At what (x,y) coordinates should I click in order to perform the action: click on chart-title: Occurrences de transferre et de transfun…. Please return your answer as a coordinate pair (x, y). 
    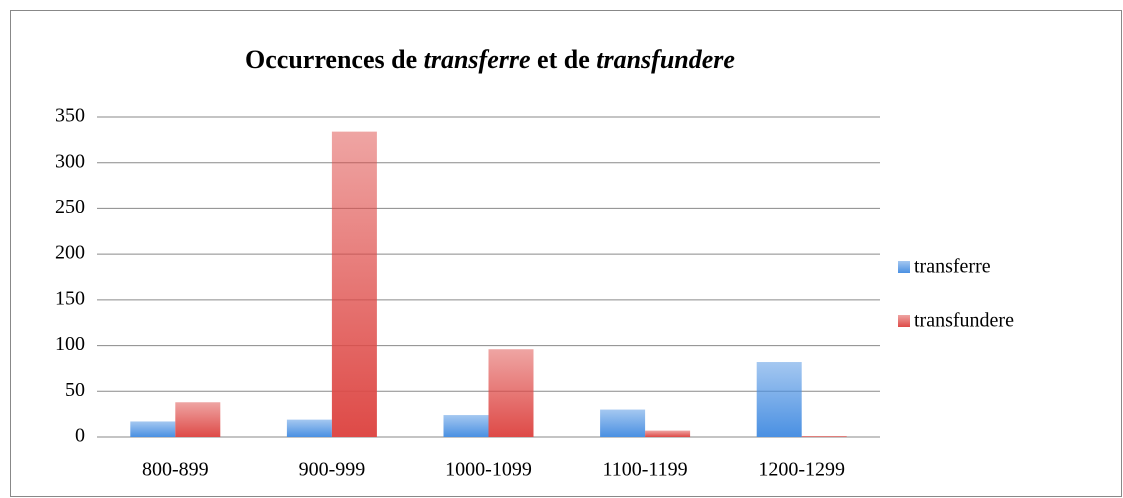
    Looking at the image, I should click on (490, 59).